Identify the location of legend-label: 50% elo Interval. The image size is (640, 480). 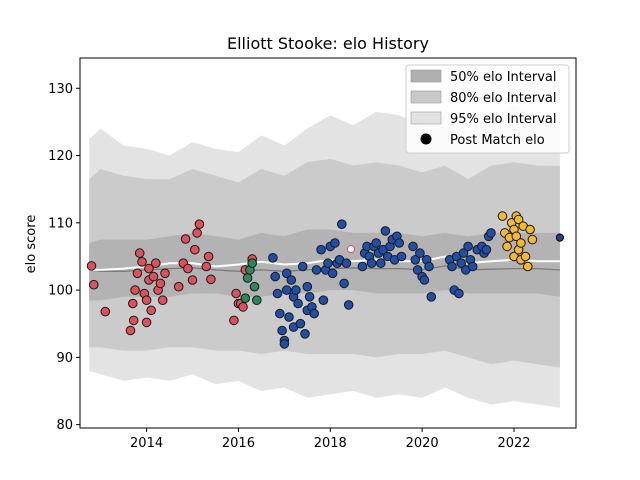
(503, 77).